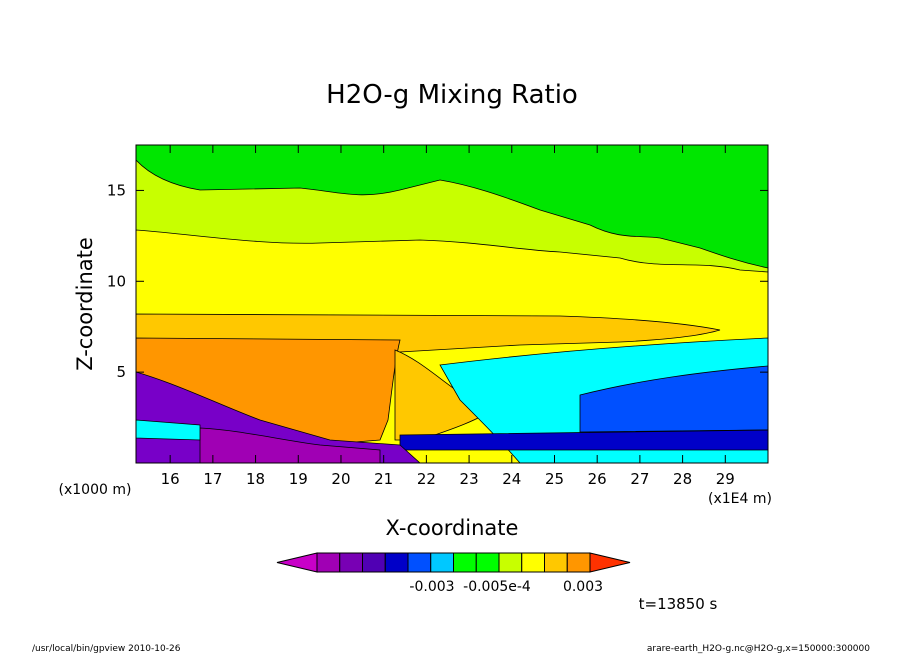 Image resolution: width=904 pixels, height=654 pixels. Describe the element at coordinates (725, 479) in the screenshot. I see `x-tick-label: 29` at that location.